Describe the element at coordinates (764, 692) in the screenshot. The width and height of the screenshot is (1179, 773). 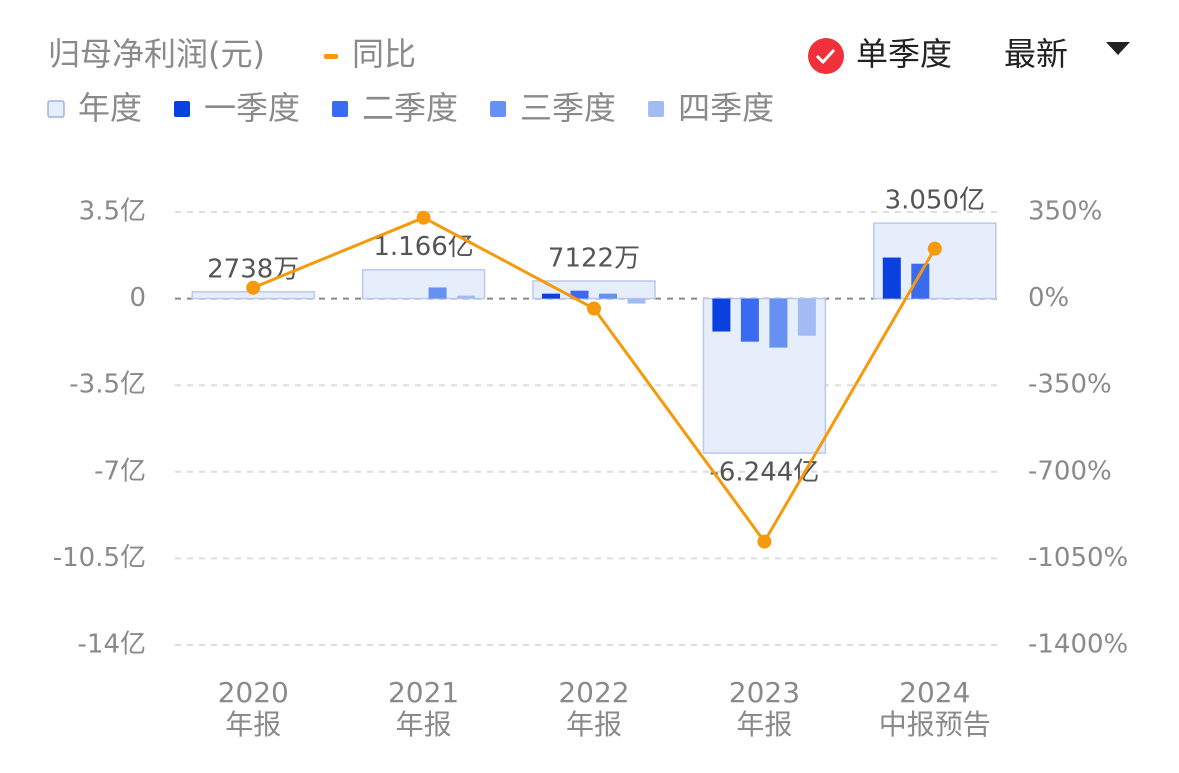
I see `x-tick-line: 2023` at that location.